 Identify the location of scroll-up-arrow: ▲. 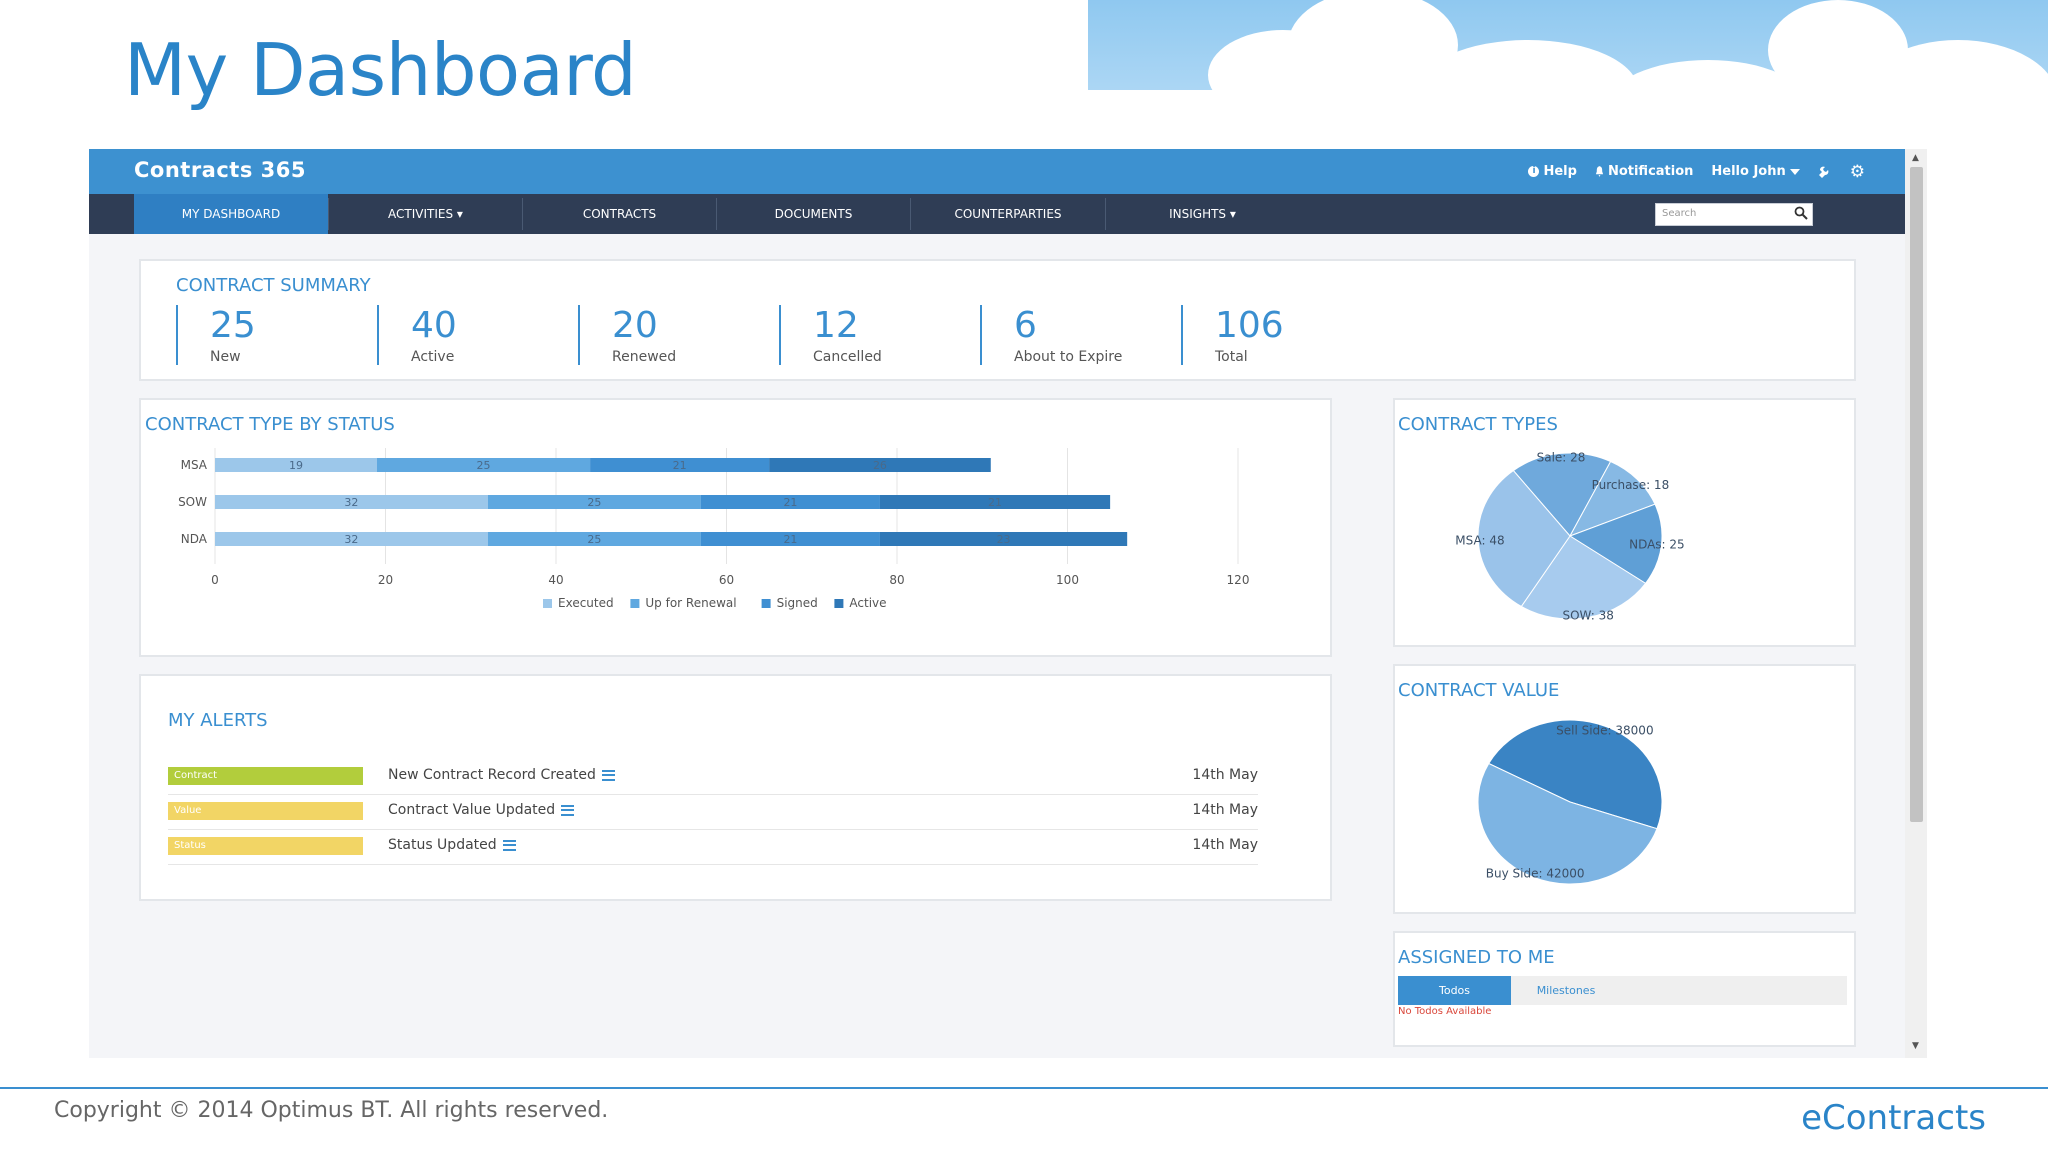
(1915, 158).